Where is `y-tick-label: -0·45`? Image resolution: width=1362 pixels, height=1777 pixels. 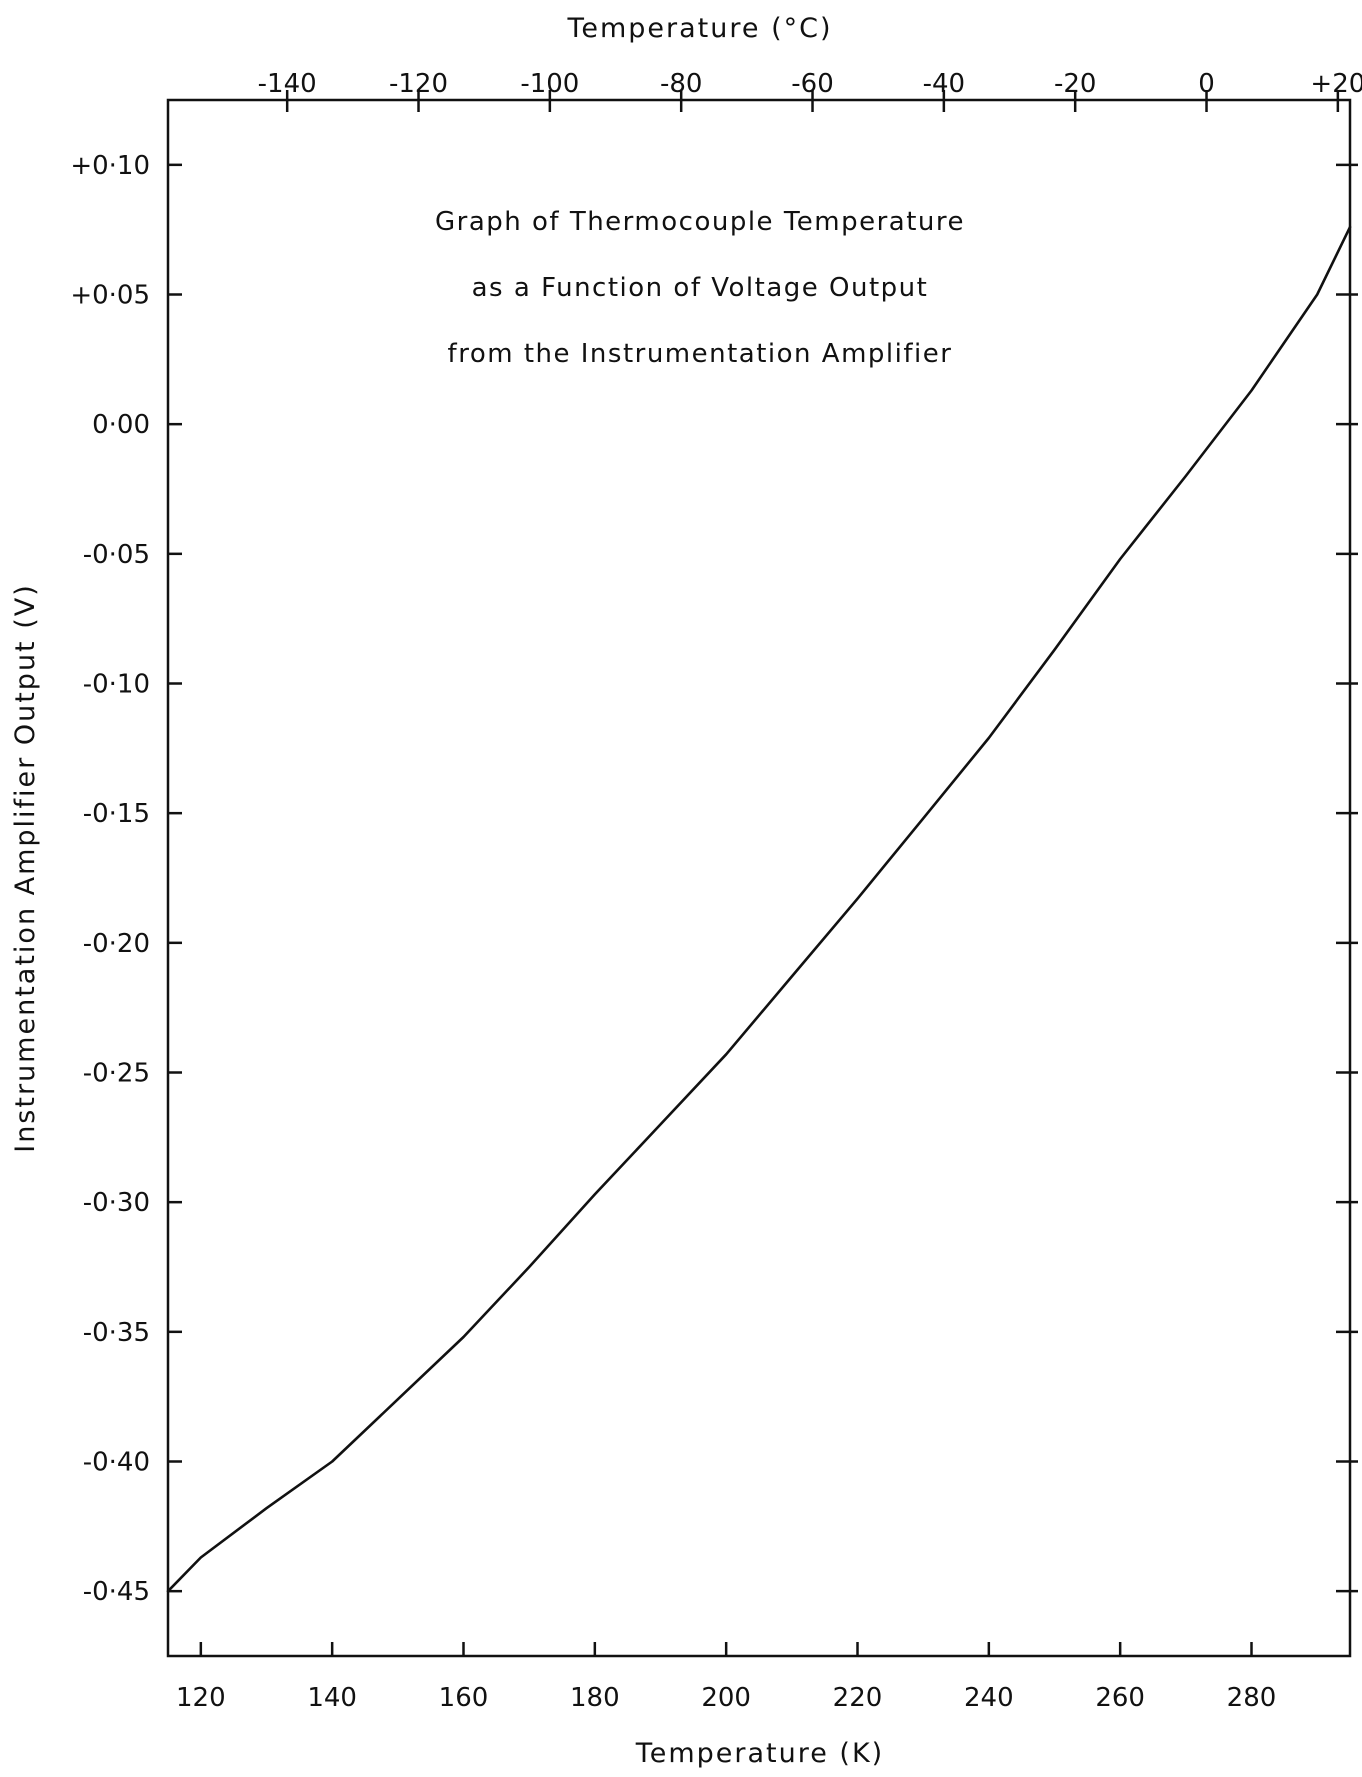 y-tick-label: -0·45 is located at coordinates (116, 1592).